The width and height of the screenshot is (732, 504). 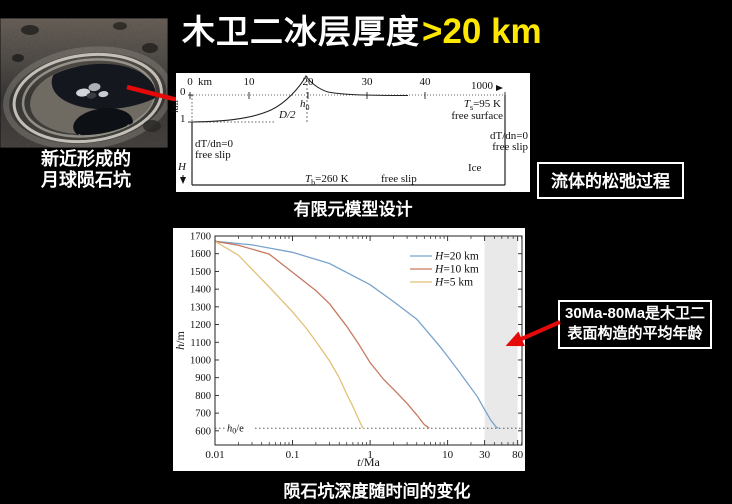 I want to click on title-accent: >20 km, so click(x=482, y=31).